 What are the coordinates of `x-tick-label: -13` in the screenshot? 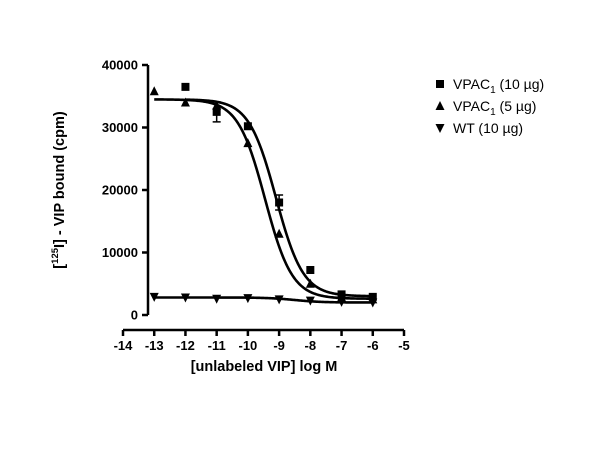 It's located at (154, 345).